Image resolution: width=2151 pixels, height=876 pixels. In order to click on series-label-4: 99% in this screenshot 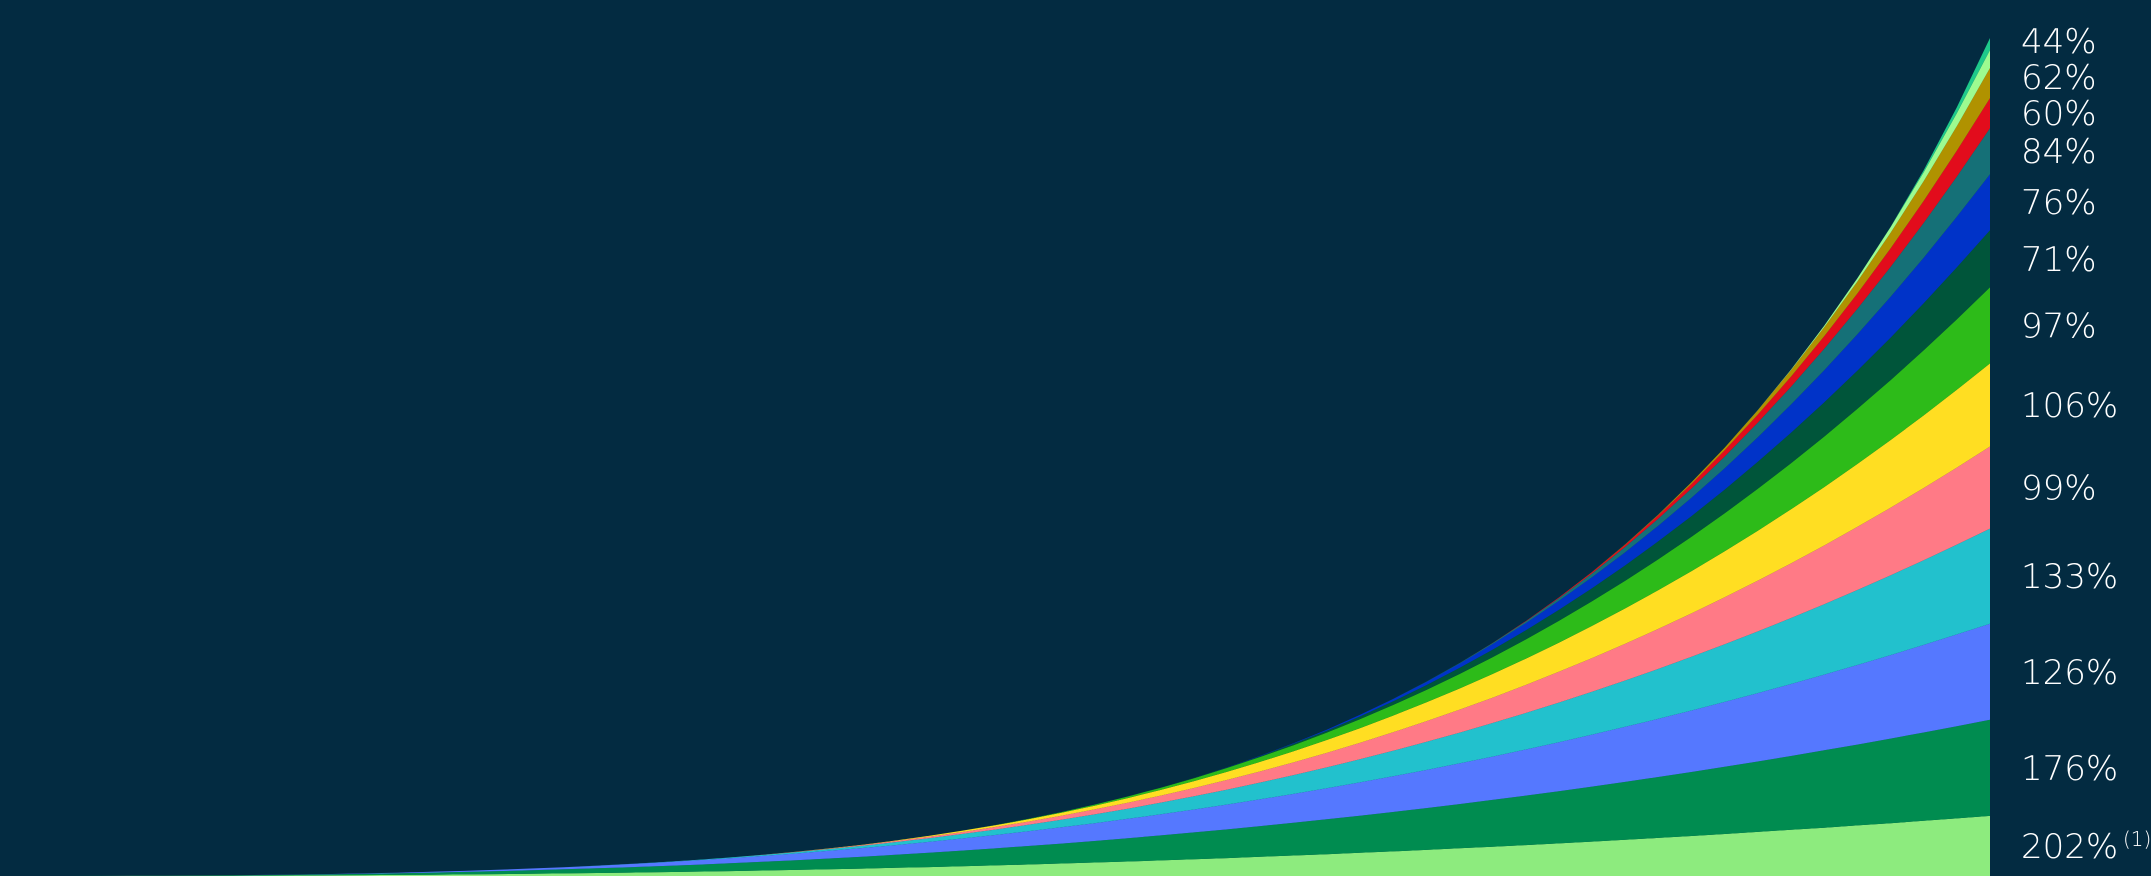, I will do `click(2059, 489)`.